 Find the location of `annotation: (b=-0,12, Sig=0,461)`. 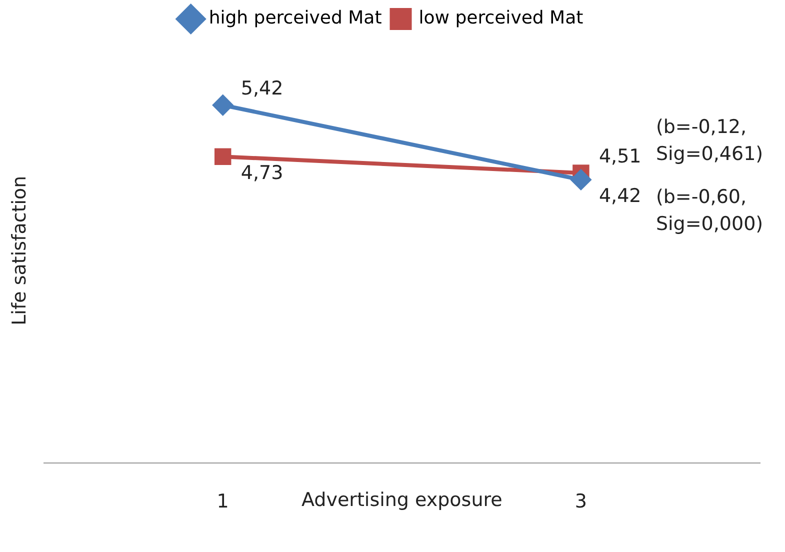

annotation: (b=-0,12, Sig=0,461) is located at coordinates (710, 140).